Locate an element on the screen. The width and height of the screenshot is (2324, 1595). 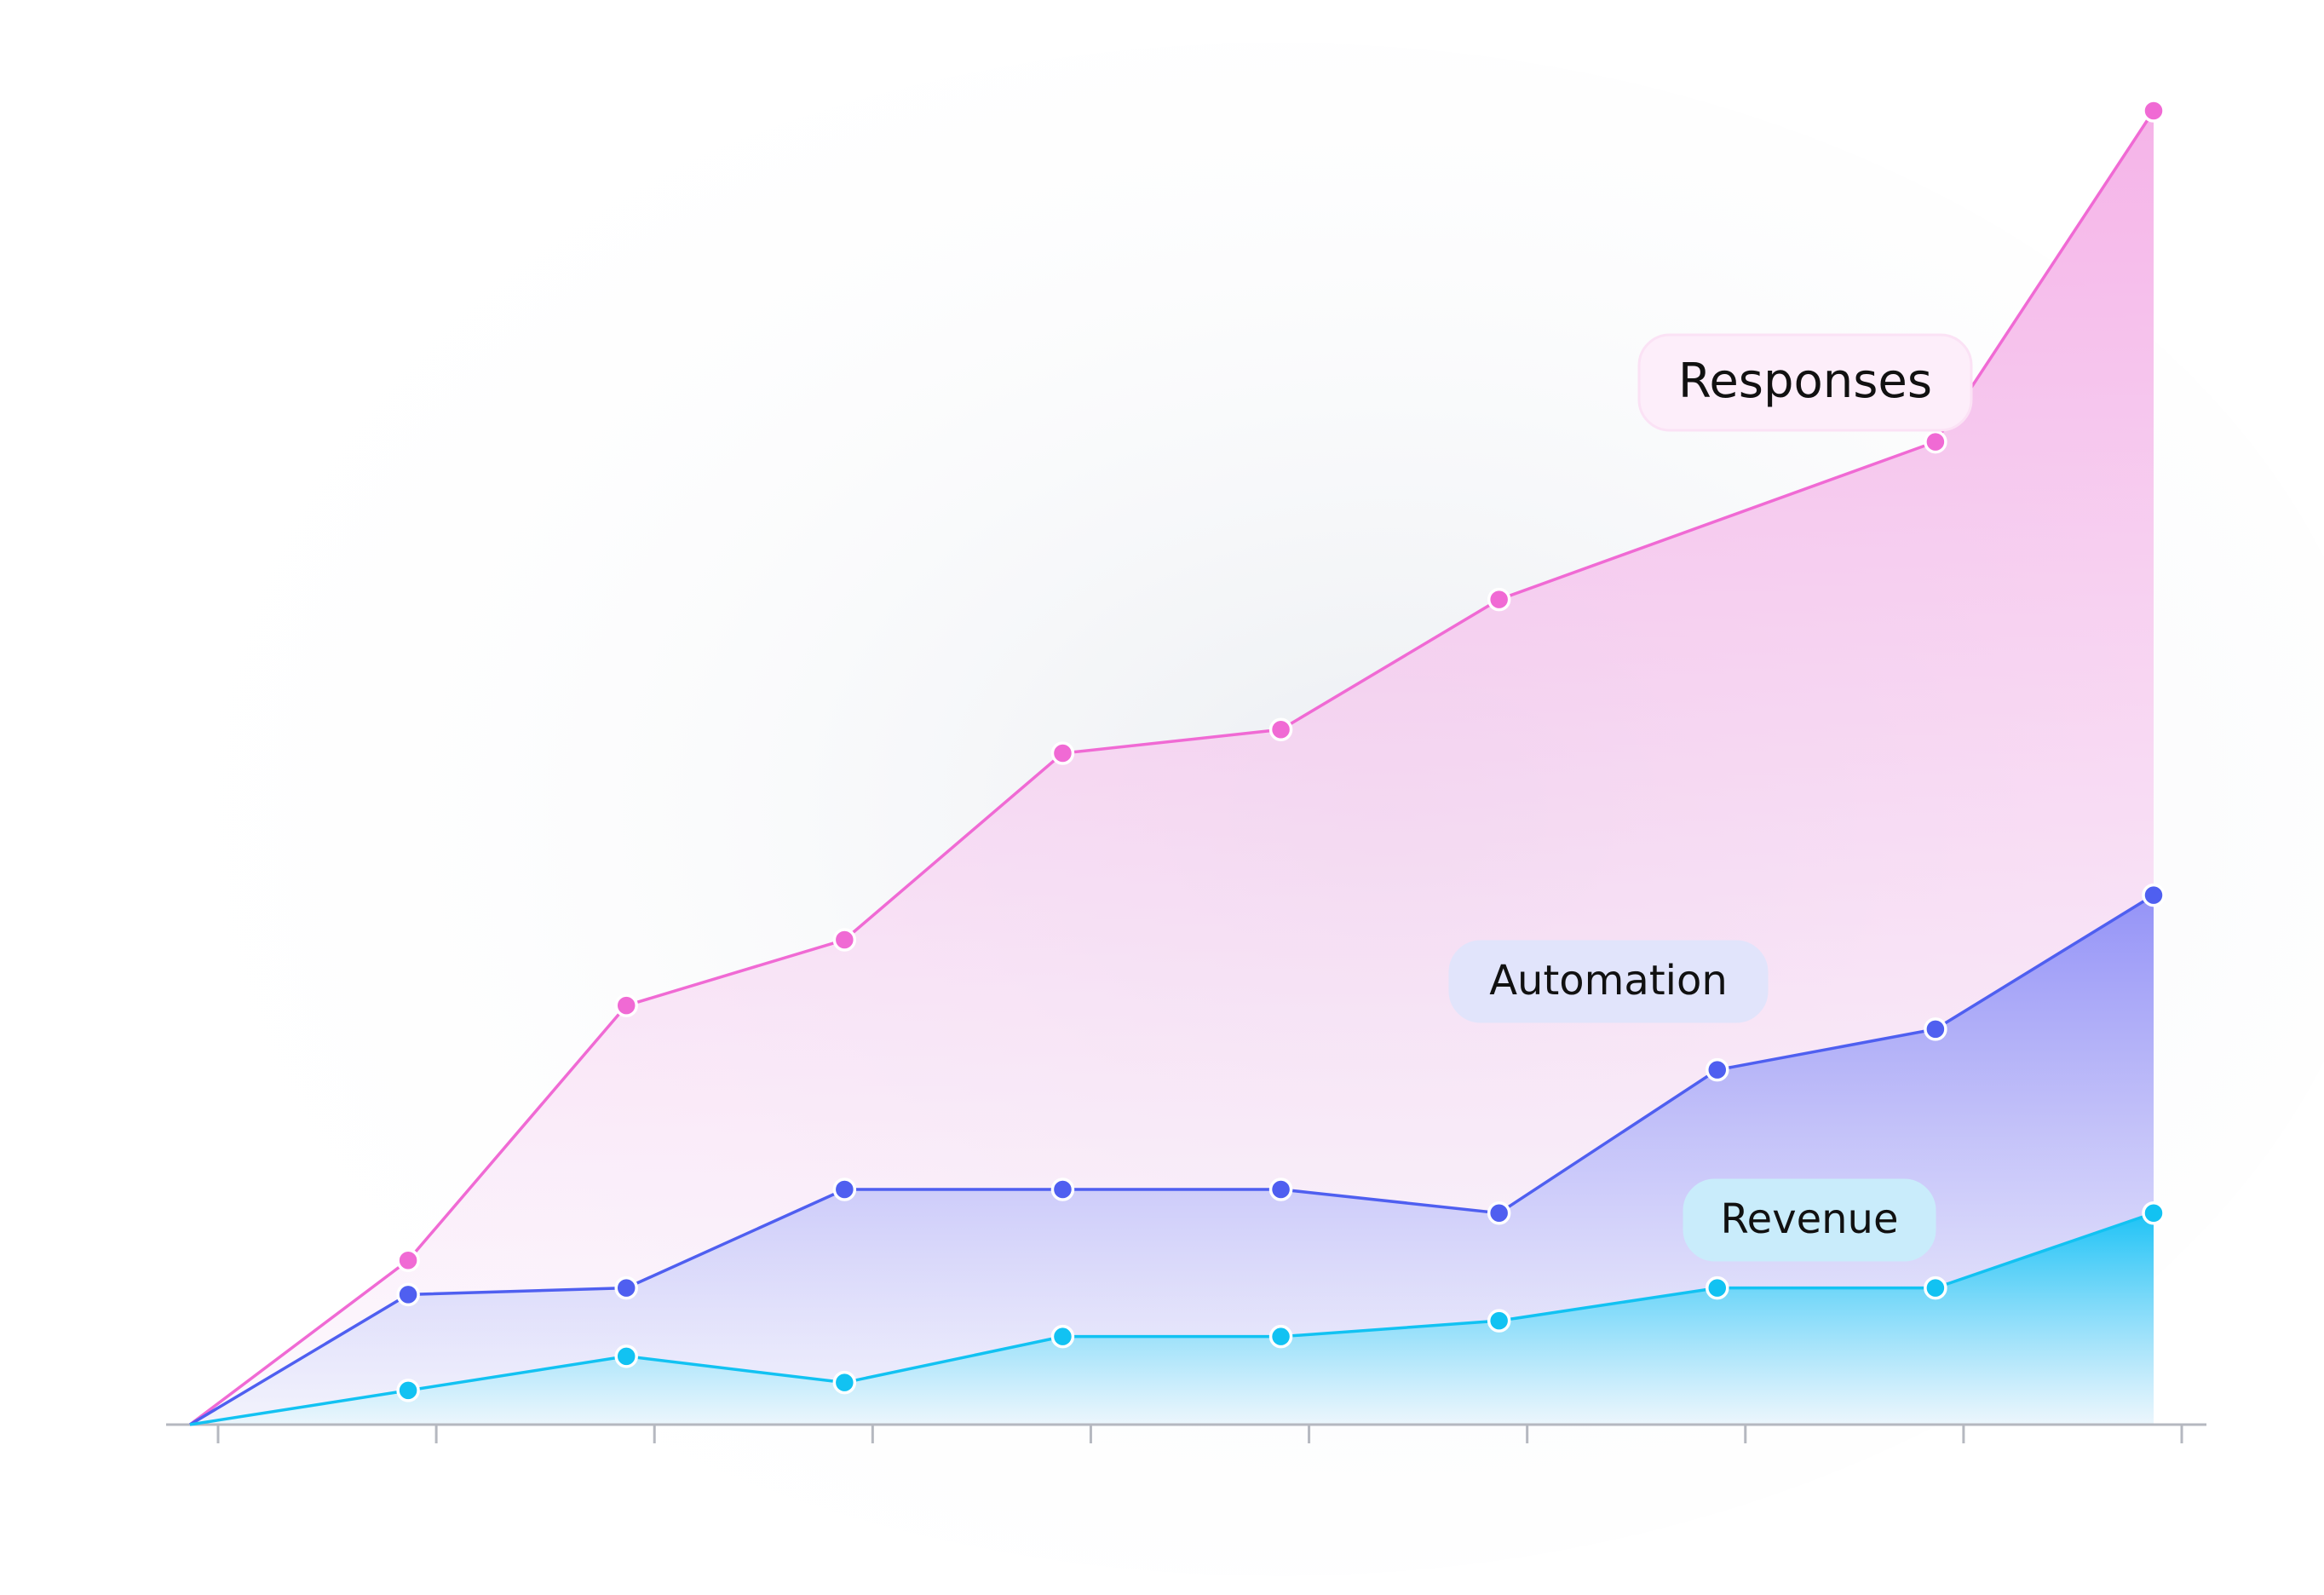
series-label: Automation is located at coordinates (1608, 981).